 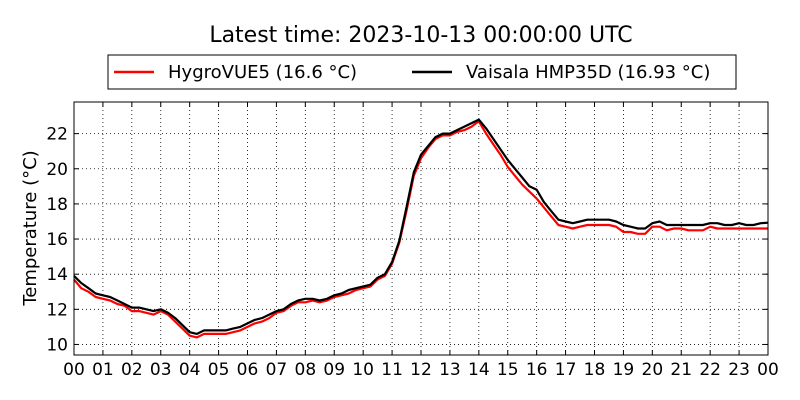 I want to click on x-tick-label: 13, so click(x=450, y=370).